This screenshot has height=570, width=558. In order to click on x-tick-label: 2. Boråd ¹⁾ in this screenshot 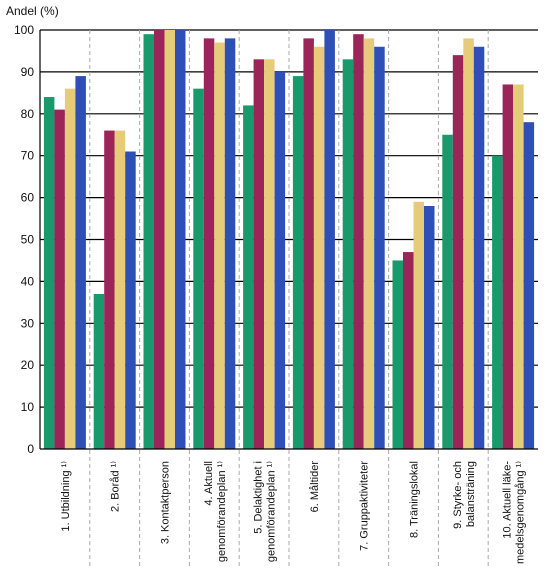, I will do `click(116, 486)`.